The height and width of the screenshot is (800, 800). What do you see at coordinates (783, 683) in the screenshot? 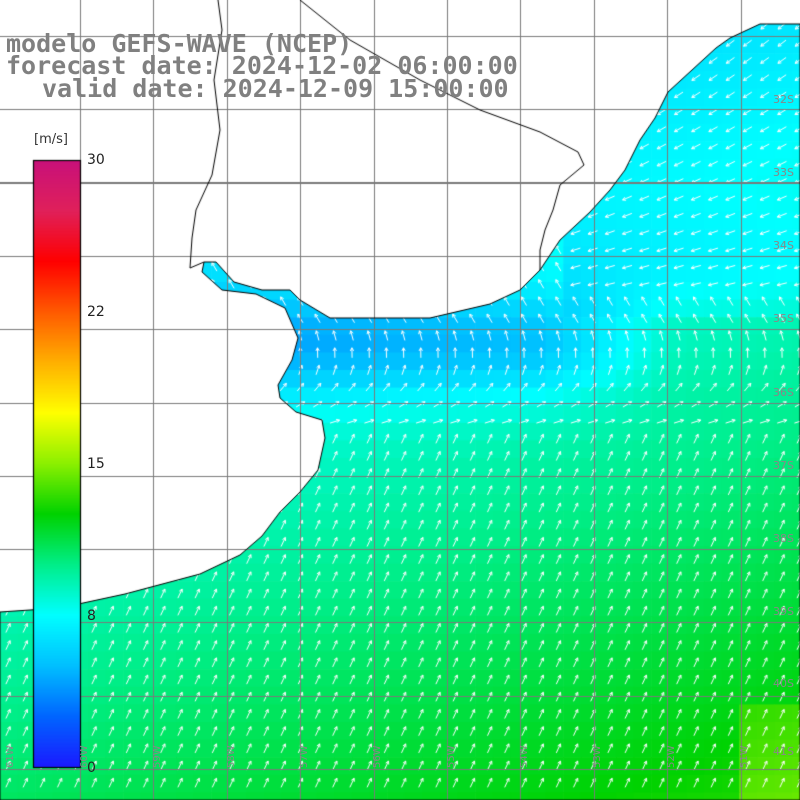
I see `lat-label: 40S` at bounding box center [783, 683].